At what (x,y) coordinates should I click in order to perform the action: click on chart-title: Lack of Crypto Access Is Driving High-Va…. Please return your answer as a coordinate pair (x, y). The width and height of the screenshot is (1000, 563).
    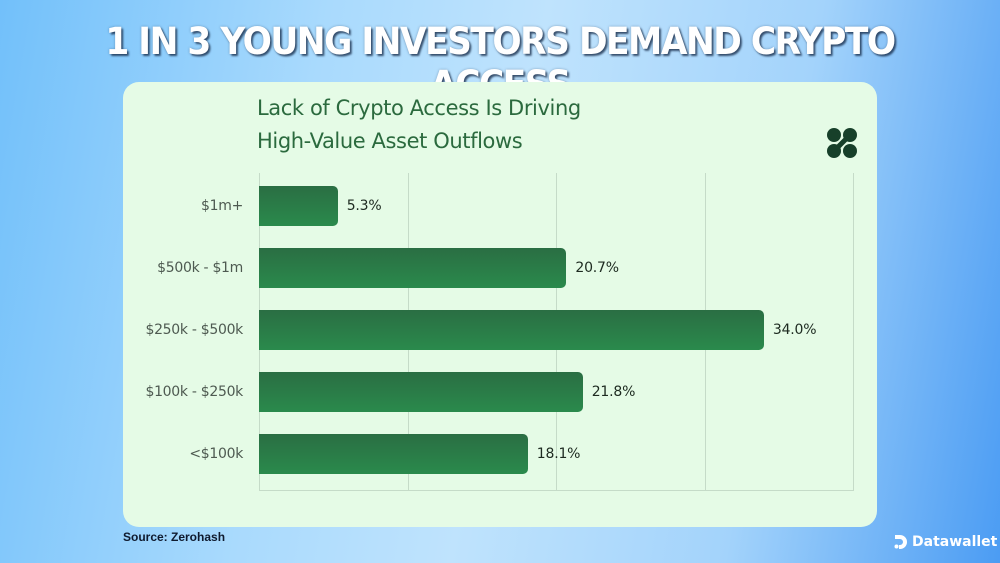
    Looking at the image, I should click on (419, 125).